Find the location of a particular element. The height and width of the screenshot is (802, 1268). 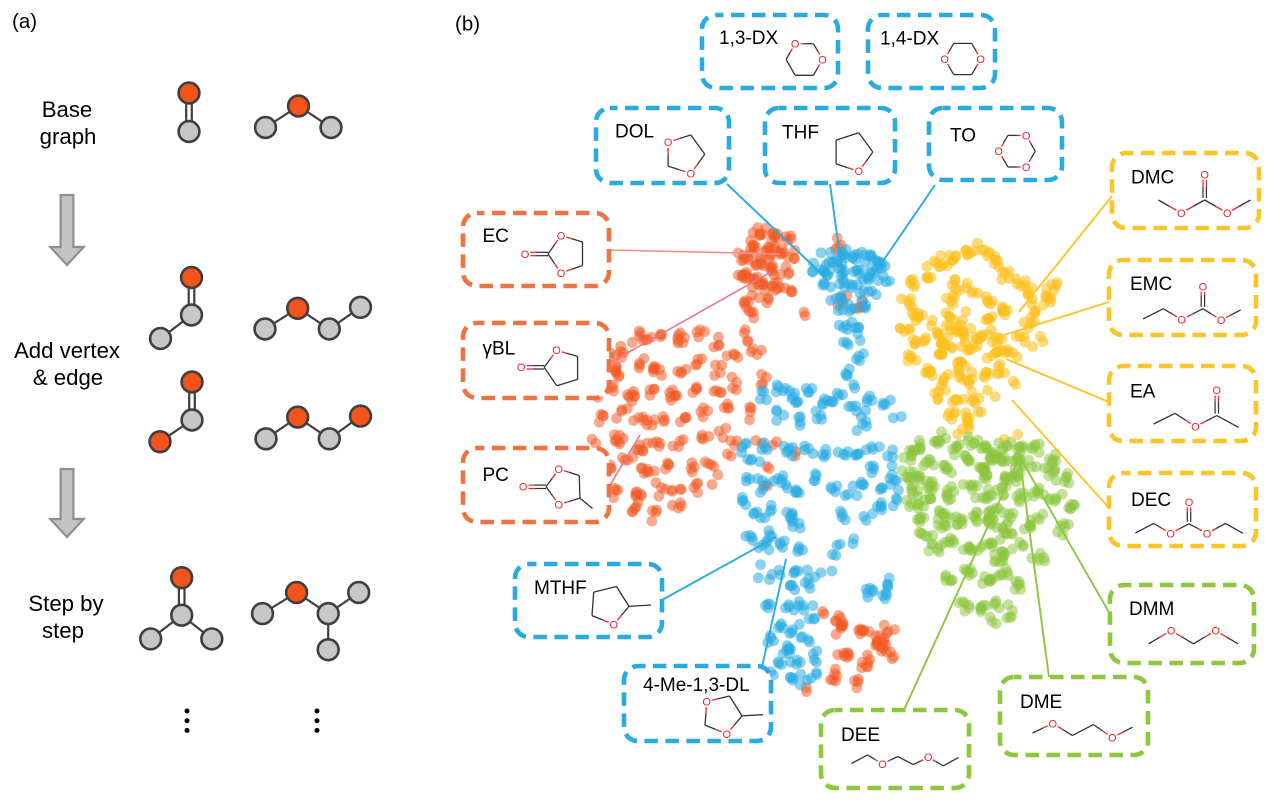

svg-text: EMC is located at coordinates (1151, 284).